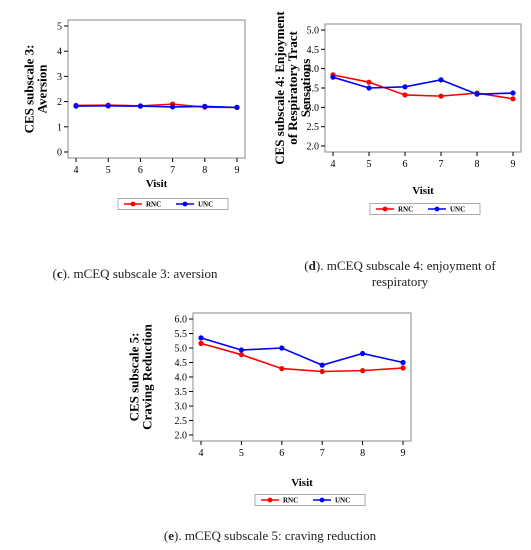  I want to click on chart-d-ylabel-line-0: CES subscale 4: Enjoyment, so click(279, 88).